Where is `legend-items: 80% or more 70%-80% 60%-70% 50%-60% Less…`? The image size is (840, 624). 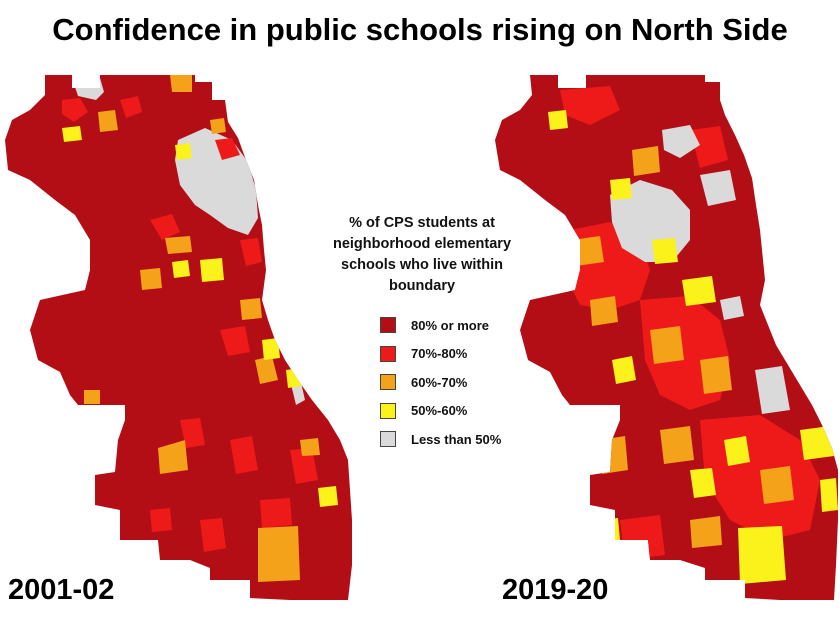 legend-items: 80% or more 70%-80% 60%-70% 50%-60% Less… is located at coordinates (453, 382).